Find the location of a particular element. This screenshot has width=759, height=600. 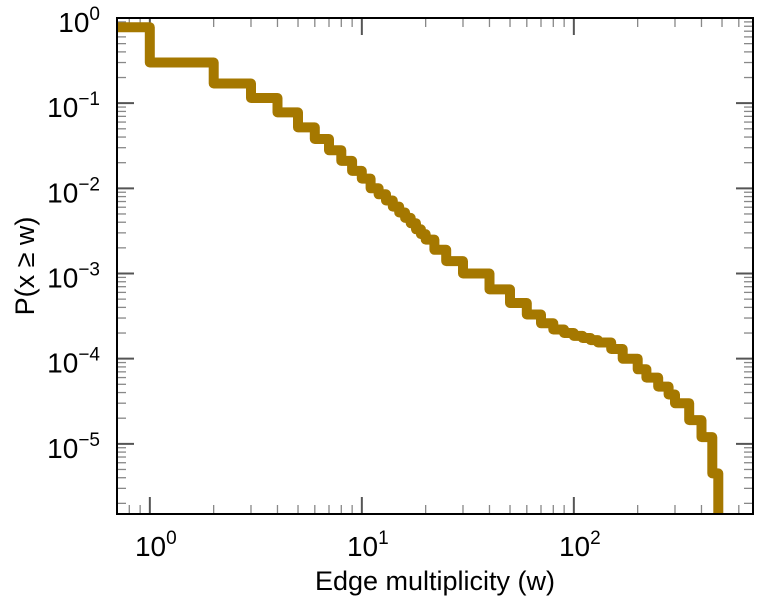

y-axis-label: P(x ≥ w) is located at coordinates (25, 266).